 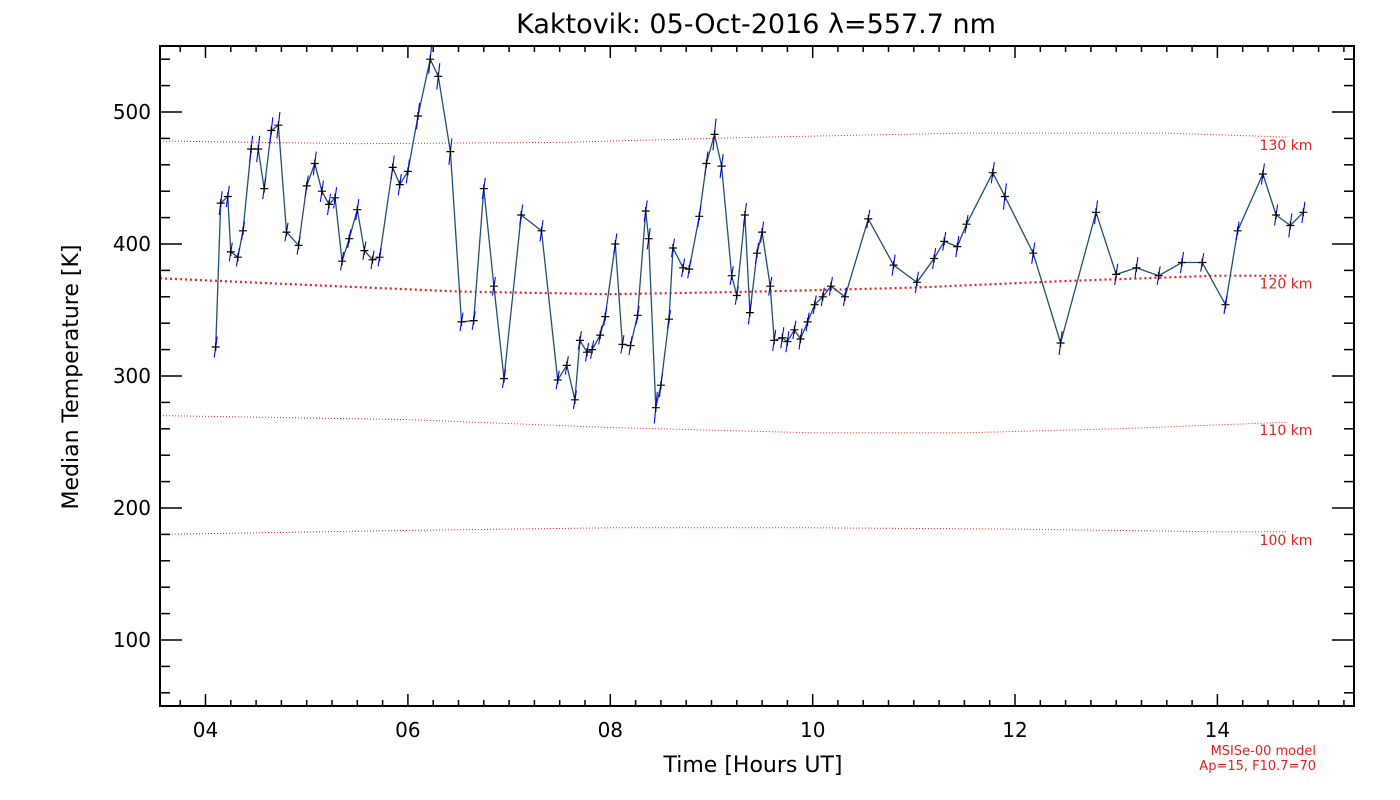 What do you see at coordinates (1217, 730) in the screenshot?
I see `x-tick-label: 14` at bounding box center [1217, 730].